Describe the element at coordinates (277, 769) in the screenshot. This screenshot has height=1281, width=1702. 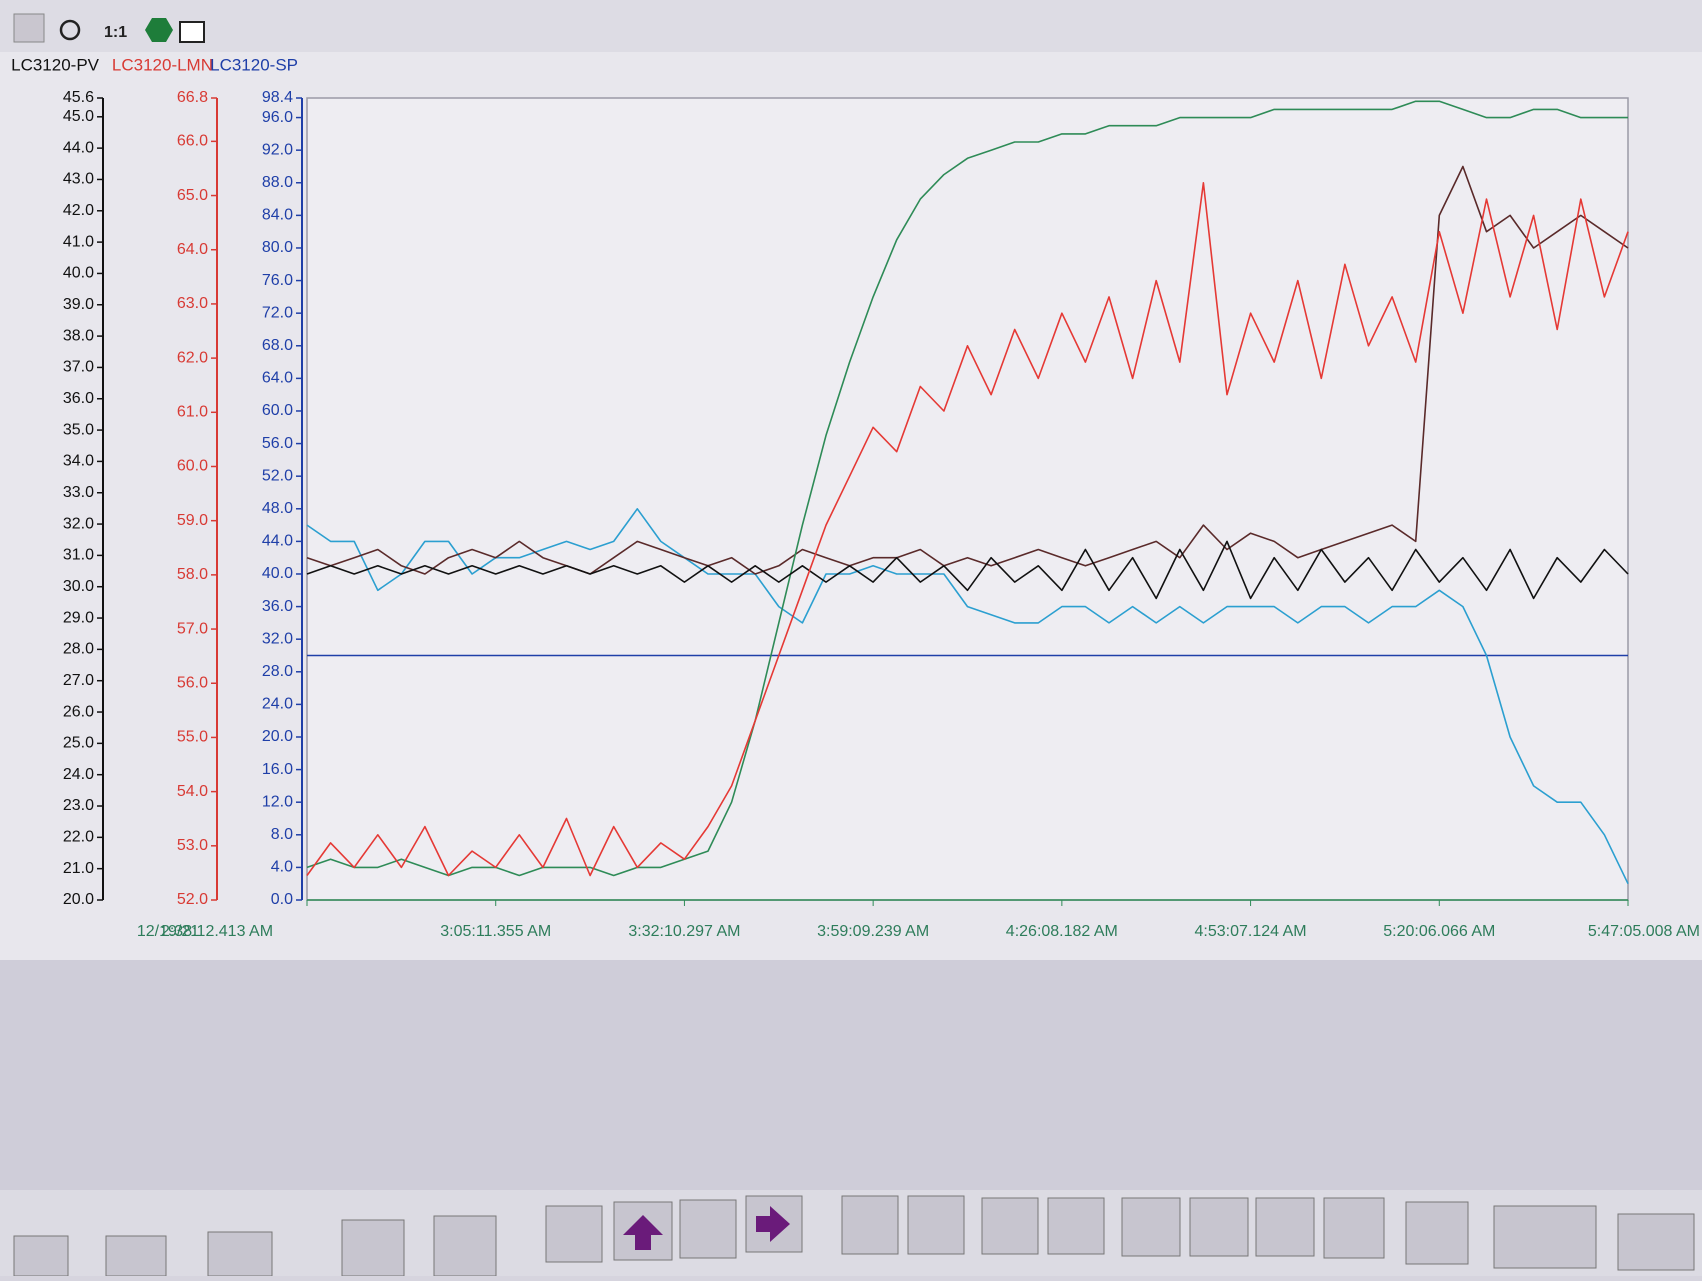
I see `y-tick-label: 16.0` at that location.